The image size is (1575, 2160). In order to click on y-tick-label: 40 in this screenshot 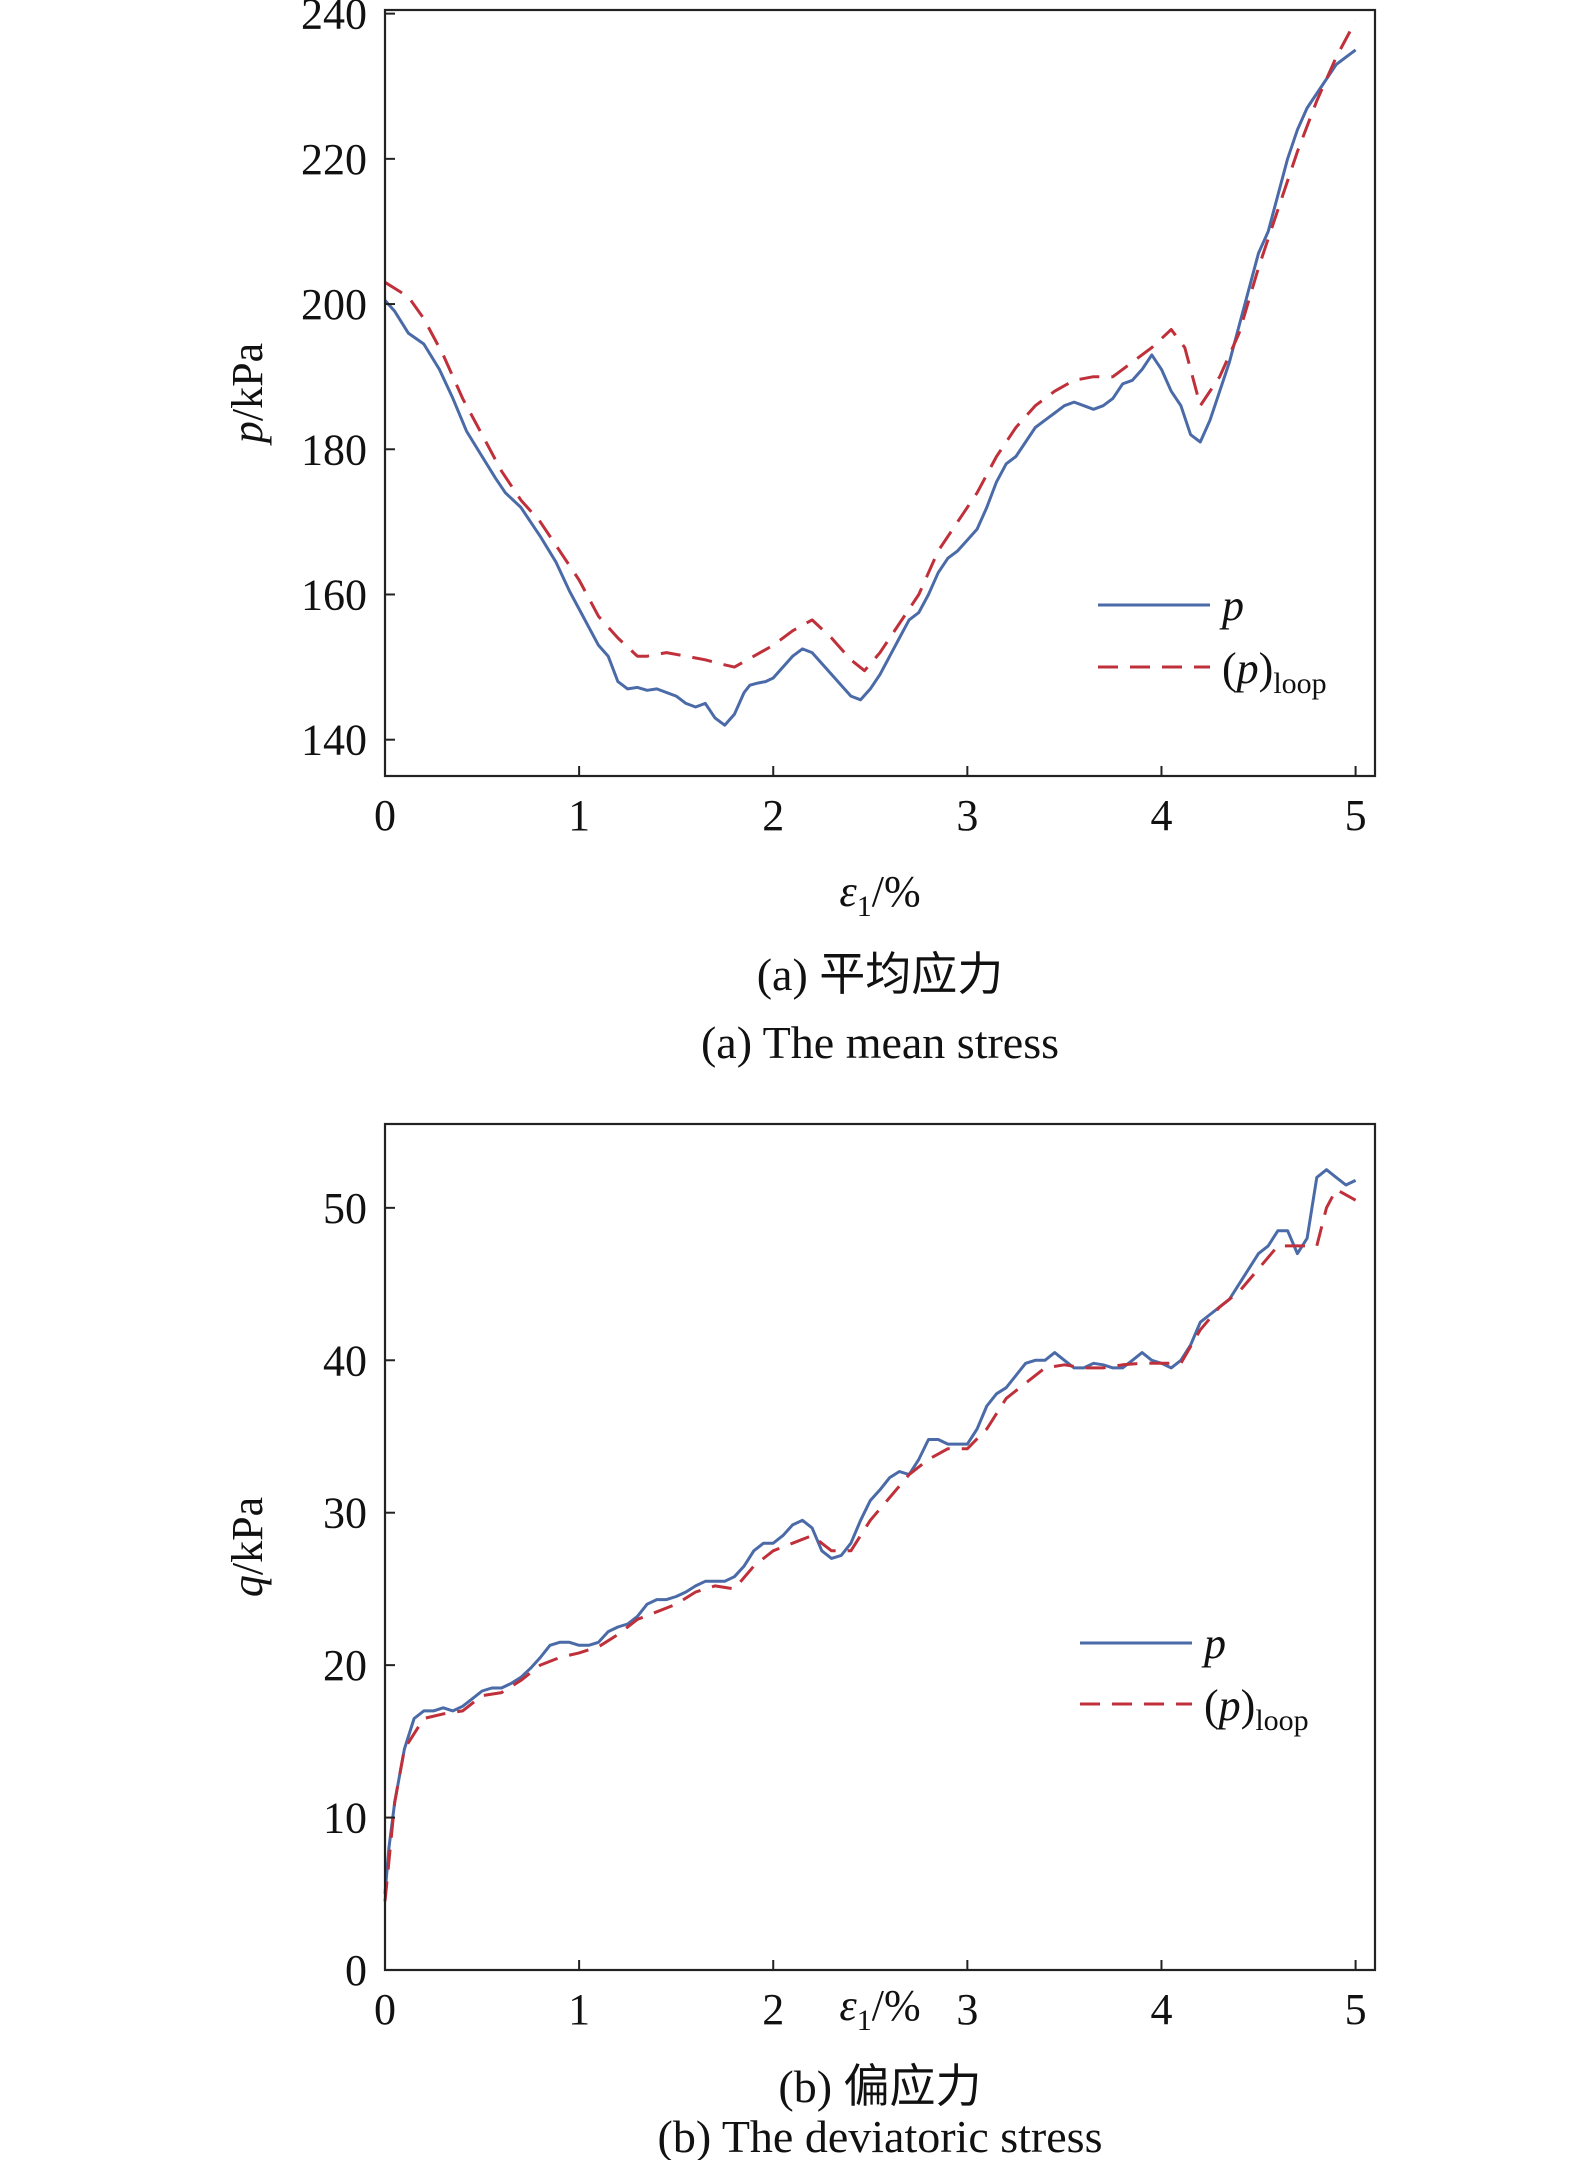, I will do `click(345, 1360)`.